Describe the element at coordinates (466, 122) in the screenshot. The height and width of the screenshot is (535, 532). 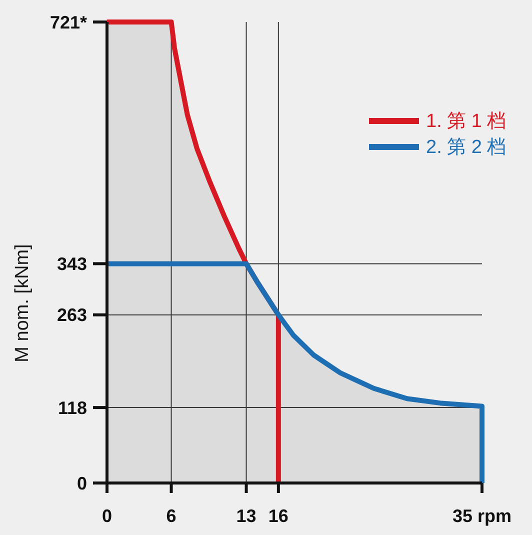
I see `legend-label: 1. 第 1 档` at that location.